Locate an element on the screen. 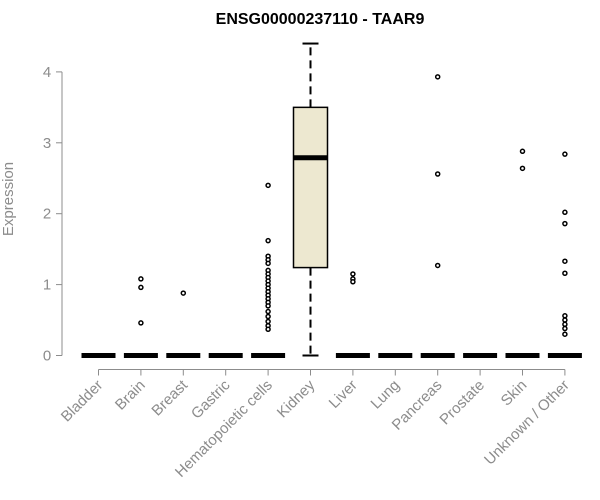 The height and width of the screenshot is (500, 600). y-tick-label: 1 is located at coordinates (47, 285).